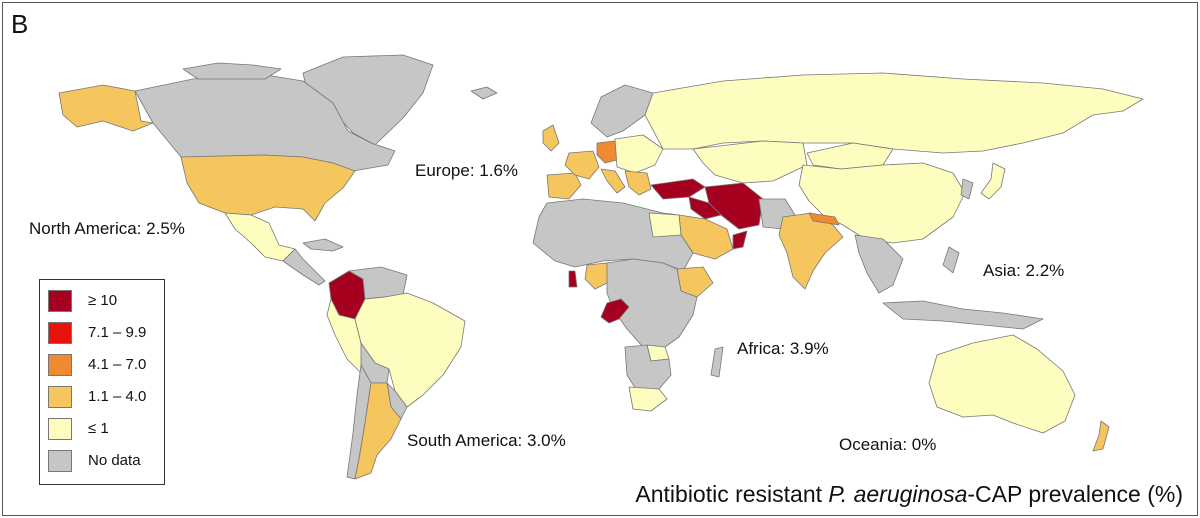 Image resolution: width=1200 pixels, height=518 pixels. Describe the element at coordinates (740, 240) in the screenshot. I see `oman` at that location.